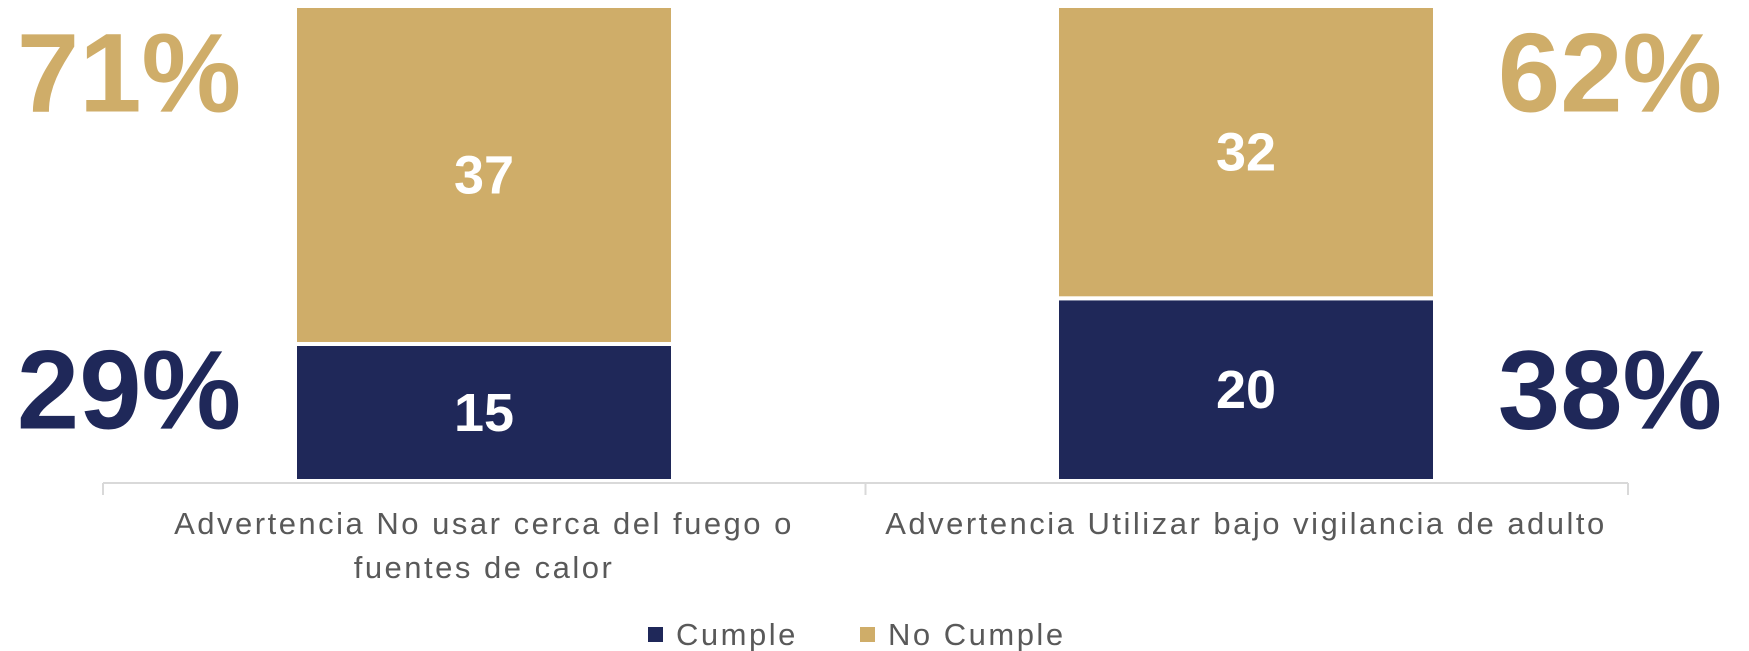  I want to click on legend-label: No Cumple, so click(977, 634).